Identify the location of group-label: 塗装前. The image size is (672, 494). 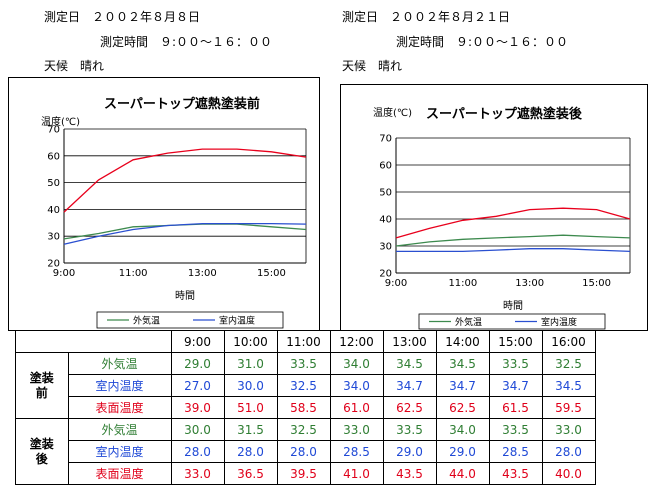
(42, 385).